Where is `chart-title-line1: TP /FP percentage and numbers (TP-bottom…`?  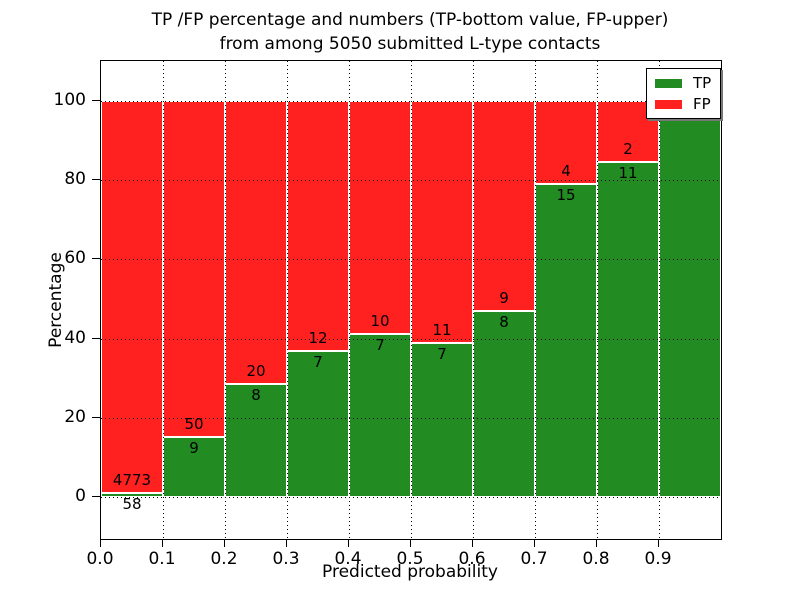
chart-title-line1: TP /FP percentage and numbers (TP-bottom… is located at coordinates (410, 20).